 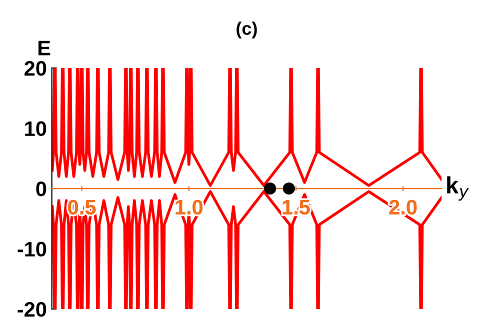 What do you see at coordinates (32, 249) in the screenshot?
I see `y-tick-label: -10` at bounding box center [32, 249].